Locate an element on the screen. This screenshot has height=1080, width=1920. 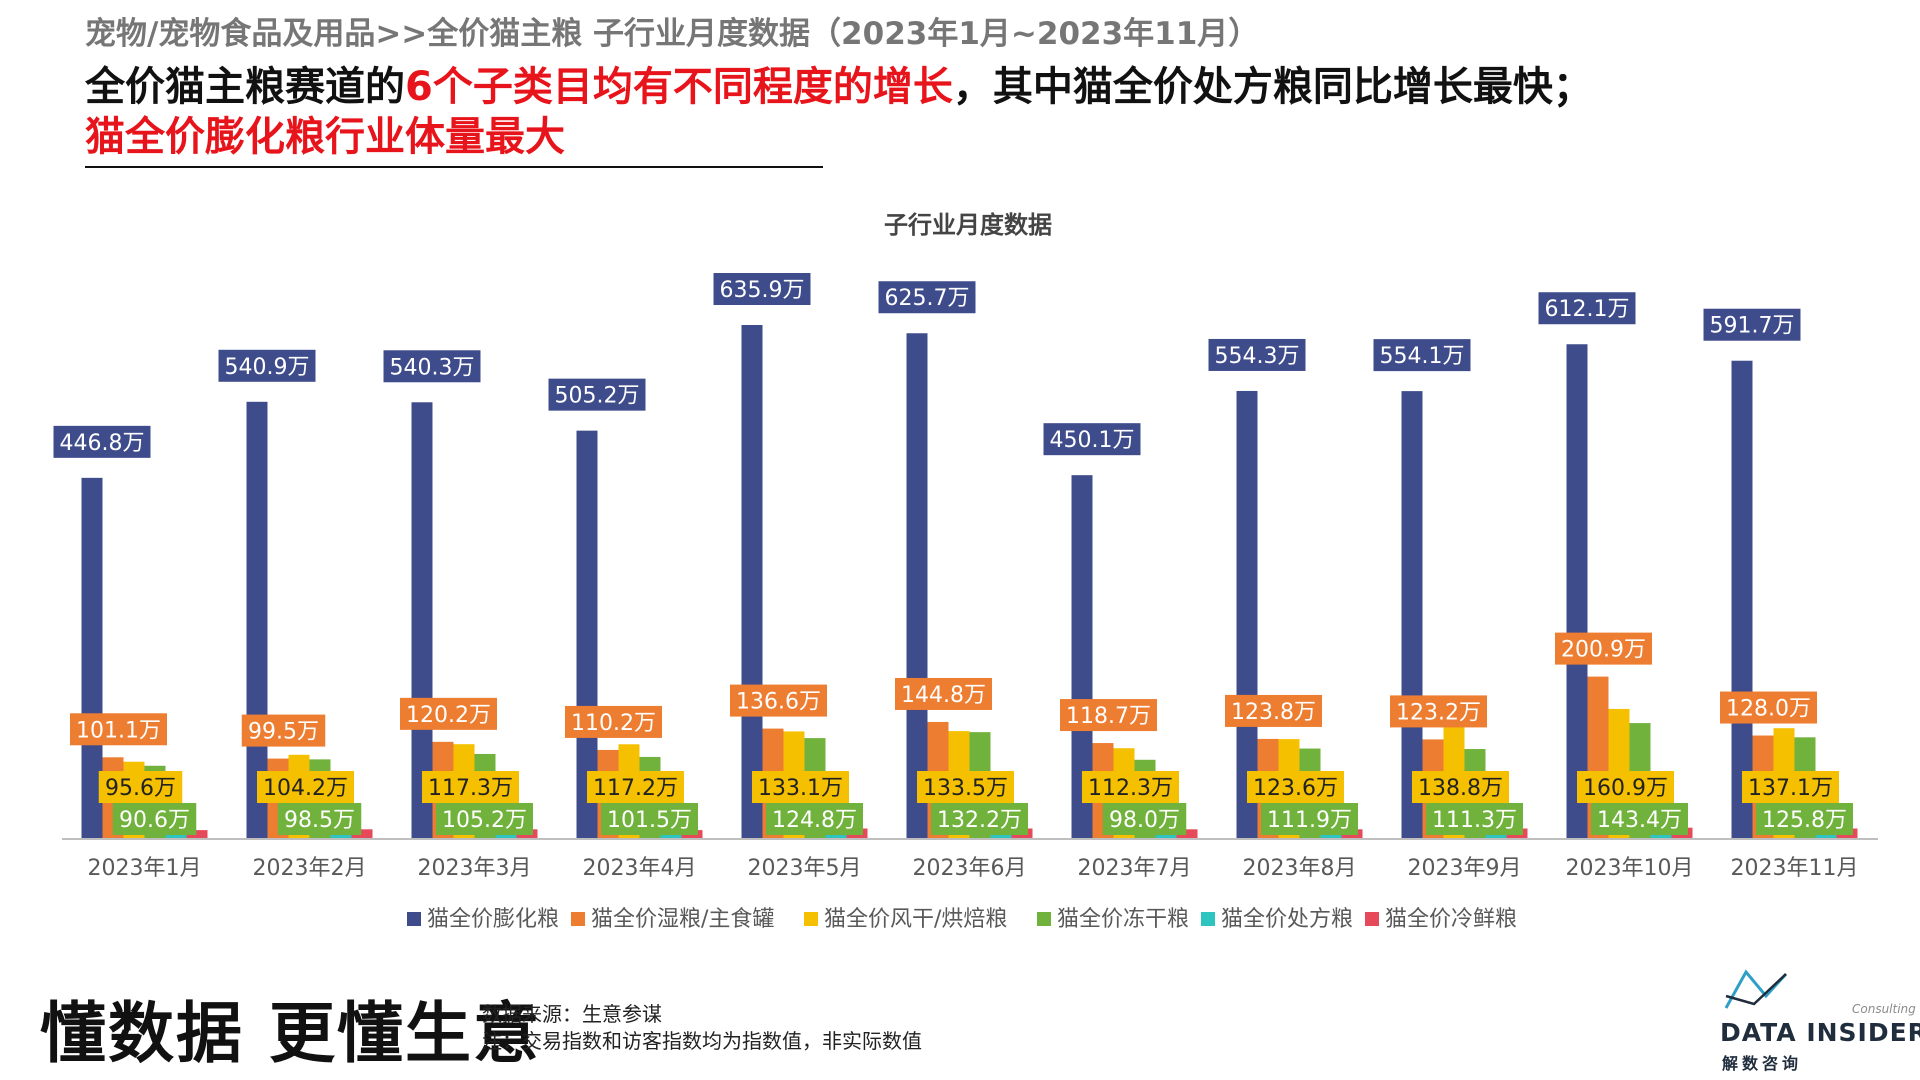
logo-wordmark: DATA INSIDER is located at coordinates (1820, 1032).